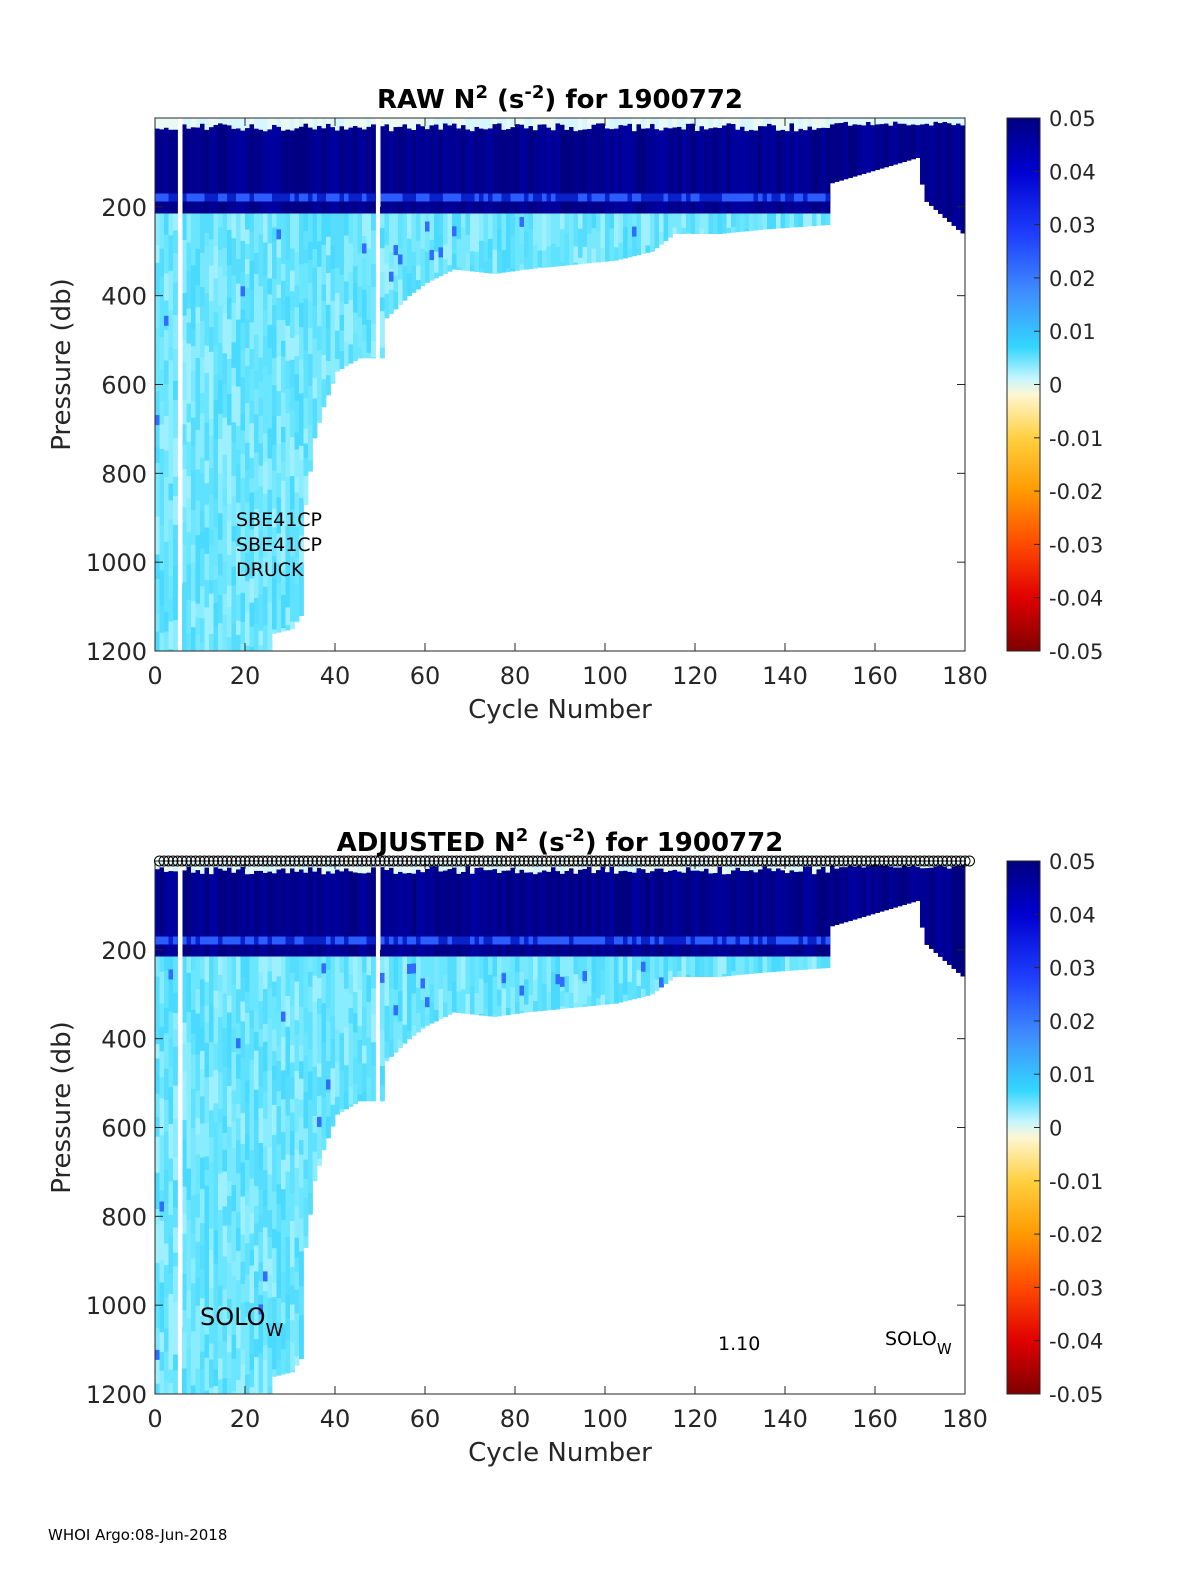 The height and width of the screenshot is (1575, 1200). I want to click on colorbar-tick-label: 0.05, so click(1072, 119).